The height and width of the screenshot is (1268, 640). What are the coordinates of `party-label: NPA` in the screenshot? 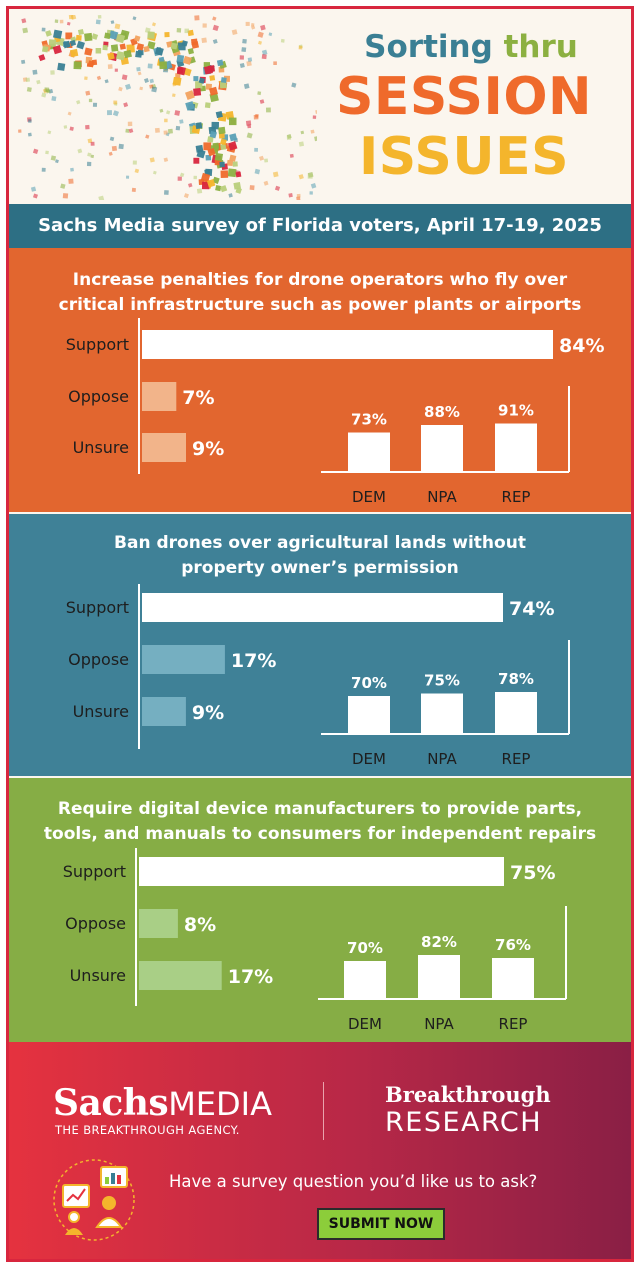 It's located at (442, 759).